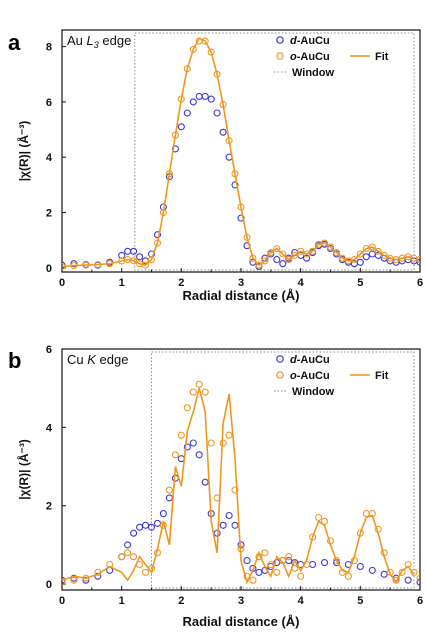 This screenshot has height=636, width=426. Describe the element at coordinates (420, 283) in the screenshot. I see `x-tick-label: 6` at that location.